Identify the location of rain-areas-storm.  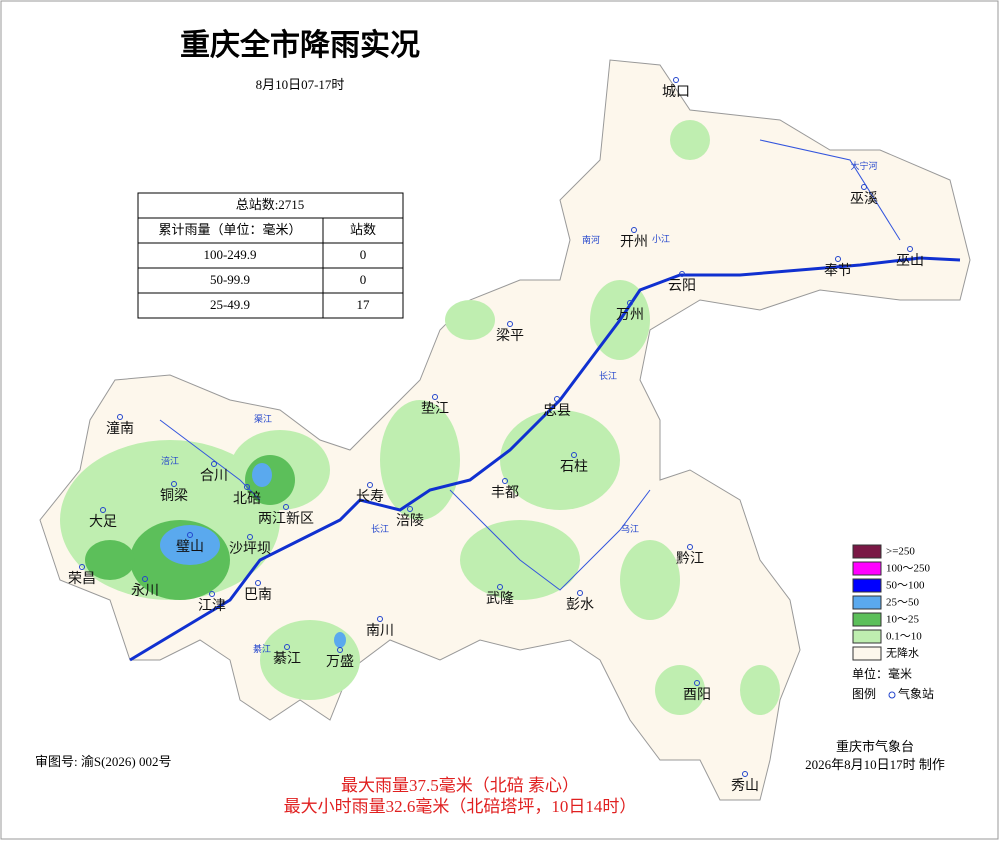
(253, 555).